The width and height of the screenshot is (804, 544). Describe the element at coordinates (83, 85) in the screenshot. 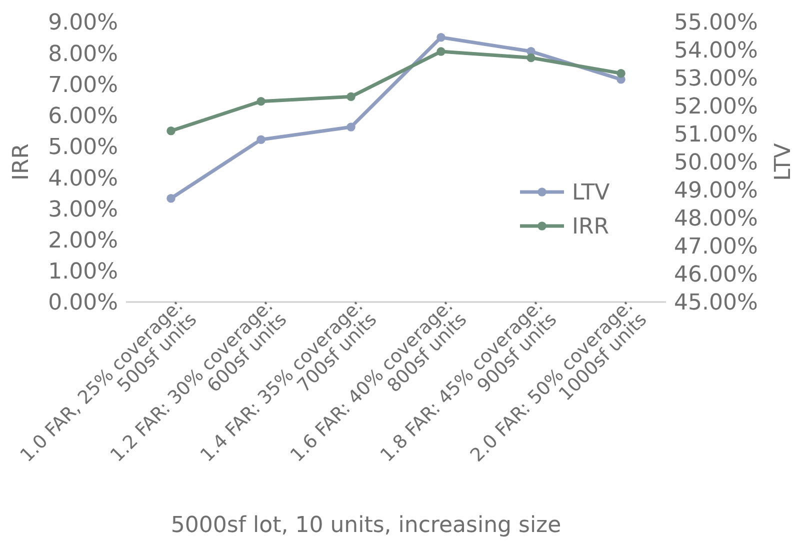

I see `y-tick-label: 7.00%` at that location.